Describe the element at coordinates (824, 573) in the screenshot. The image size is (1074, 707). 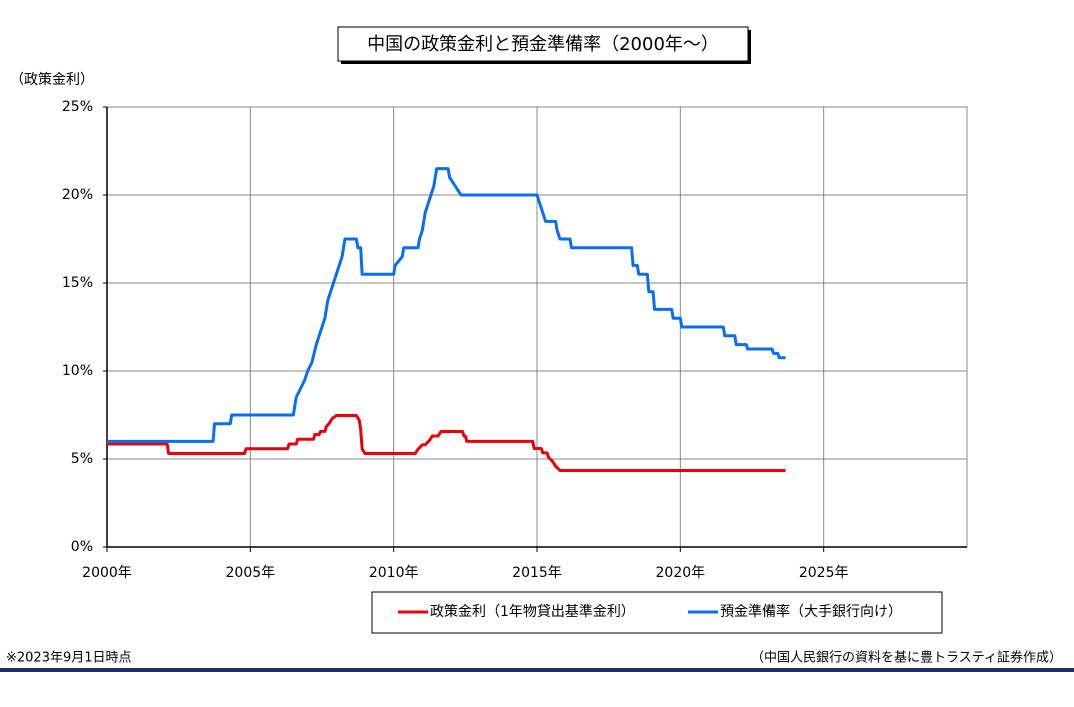
I see `x-tick-label: 2025年` at that location.